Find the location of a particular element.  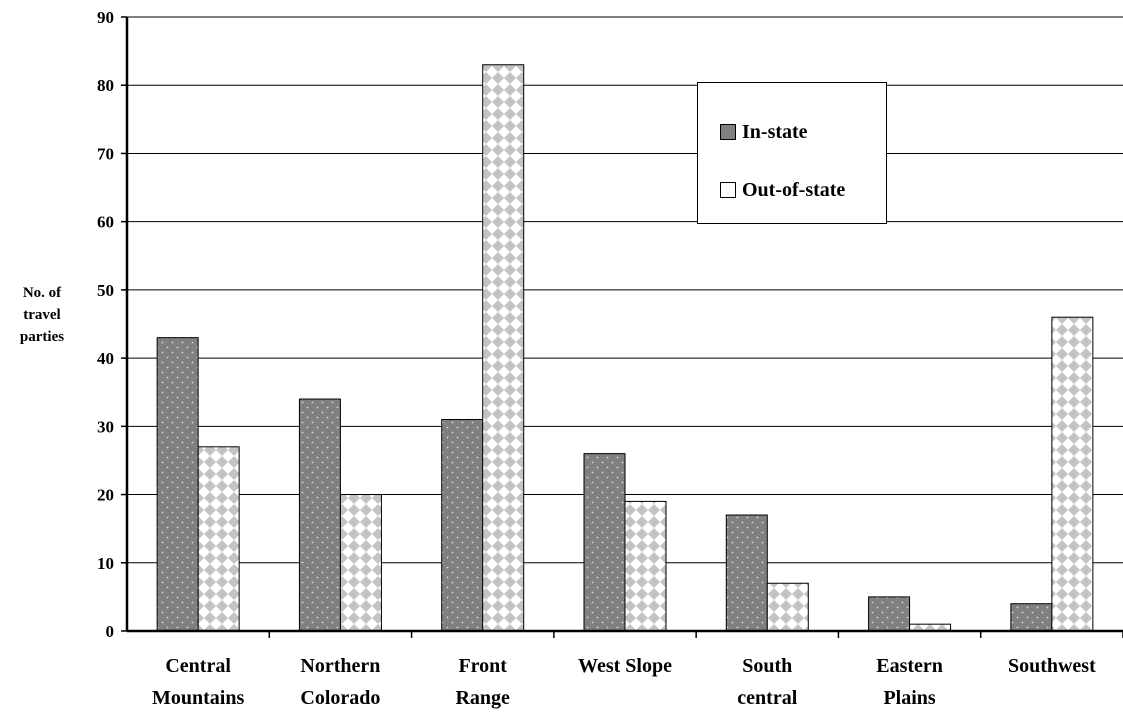

y-tick-label: 80 is located at coordinates (105, 85).